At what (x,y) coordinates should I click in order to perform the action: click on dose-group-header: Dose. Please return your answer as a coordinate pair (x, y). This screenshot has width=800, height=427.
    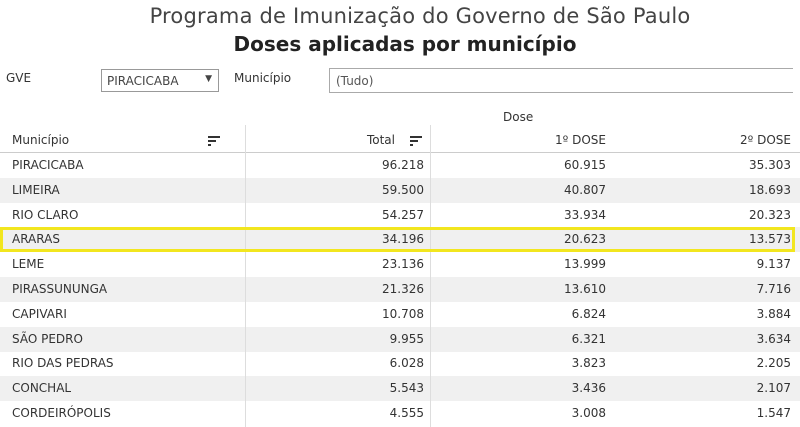
    Looking at the image, I should click on (518, 117).